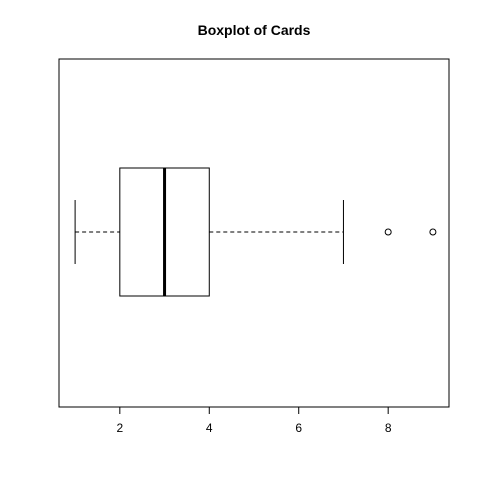  I want to click on chart-title: Boxplot of Cards, so click(254, 30).